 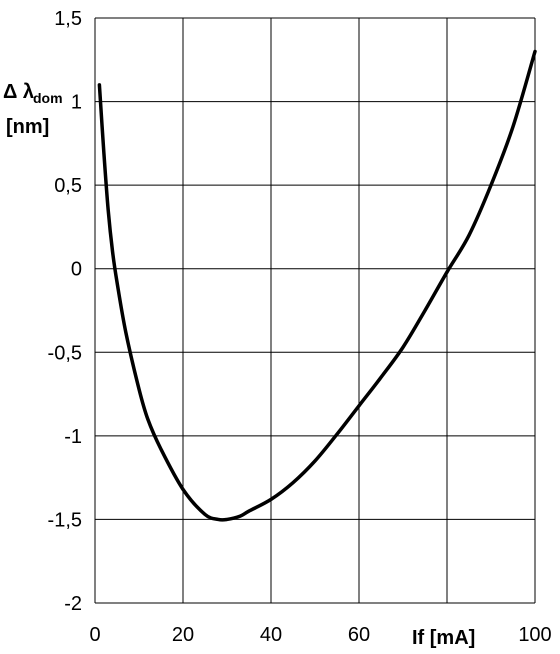 What do you see at coordinates (534, 635) in the screenshot?
I see `x-tick-label: 100` at bounding box center [534, 635].